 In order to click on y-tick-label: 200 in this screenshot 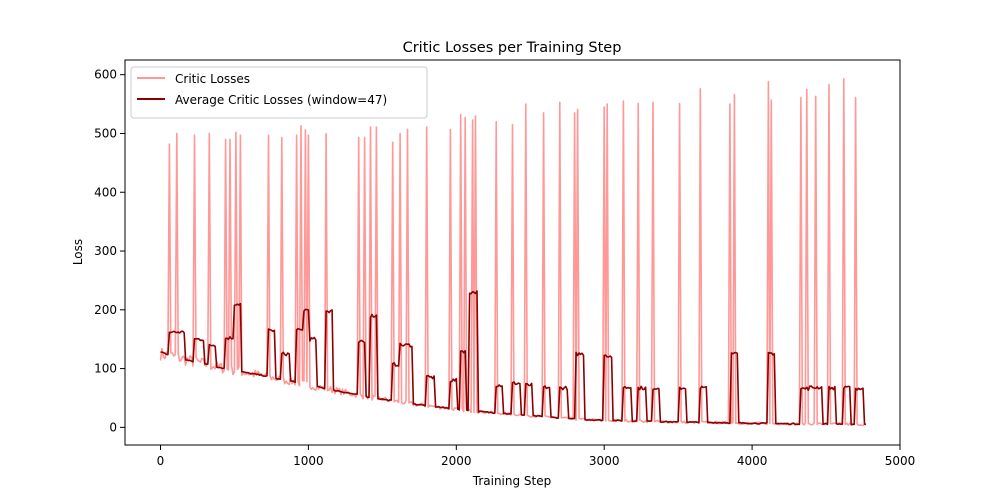, I will do `click(105, 310)`.